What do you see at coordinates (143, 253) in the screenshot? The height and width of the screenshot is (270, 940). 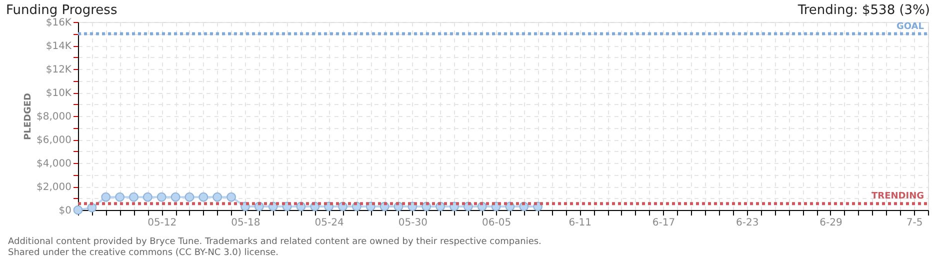 I see `text: Shared under the creative commons (CC BY-NC 3.0) license.` at bounding box center [143, 253].